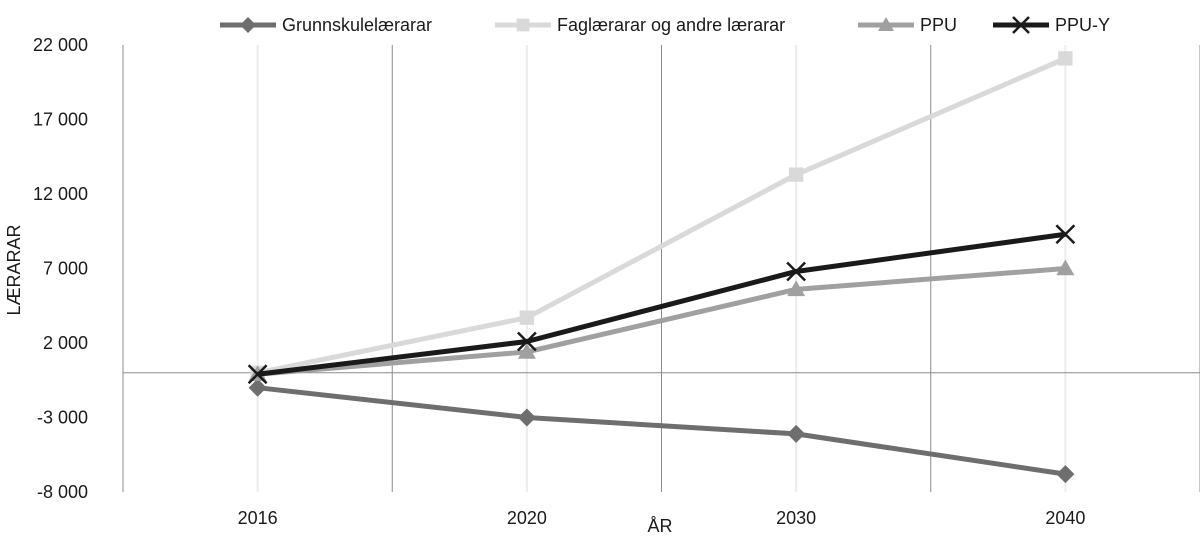 This screenshot has height=553, width=1200. Describe the element at coordinates (1065, 518) in the screenshot. I see `x-tick-label: 2040` at that location.